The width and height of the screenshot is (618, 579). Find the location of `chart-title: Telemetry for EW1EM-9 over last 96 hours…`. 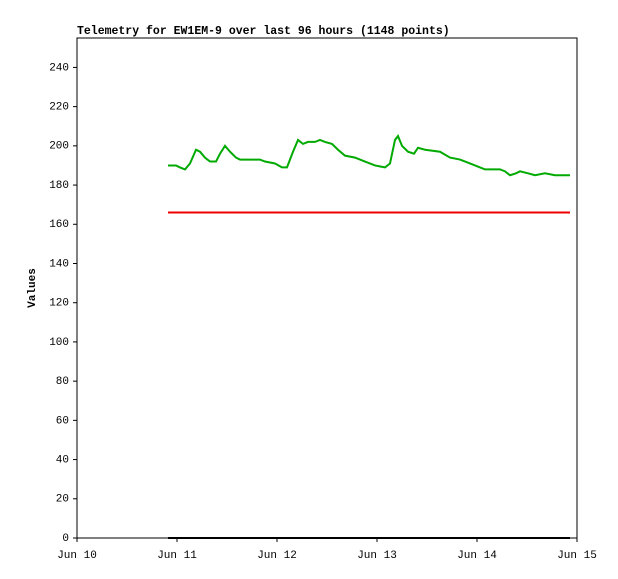

chart-title: Telemetry for EW1EM-9 over last 96 hours… is located at coordinates (263, 31).